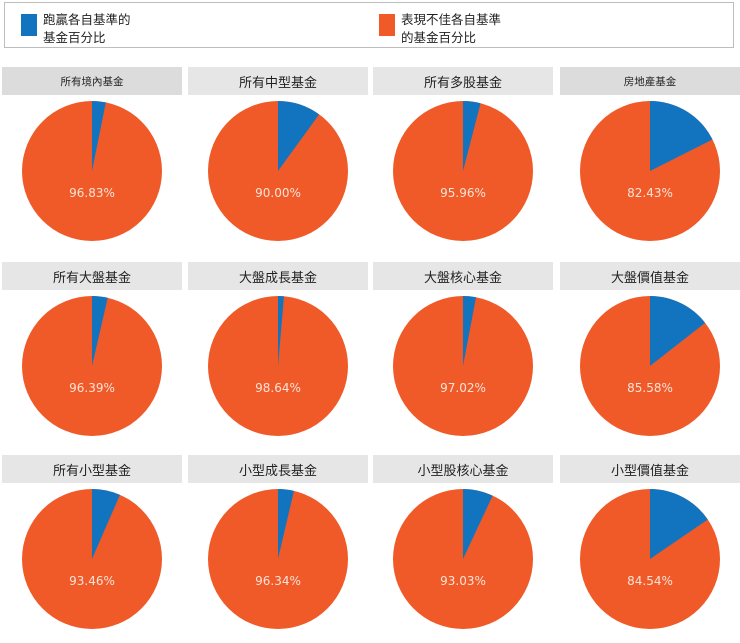 This screenshot has width=740, height=643. Describe the element at coordinates (278, 193) in the screenshot. I see `pie-value-label: 90.00%` at that location.